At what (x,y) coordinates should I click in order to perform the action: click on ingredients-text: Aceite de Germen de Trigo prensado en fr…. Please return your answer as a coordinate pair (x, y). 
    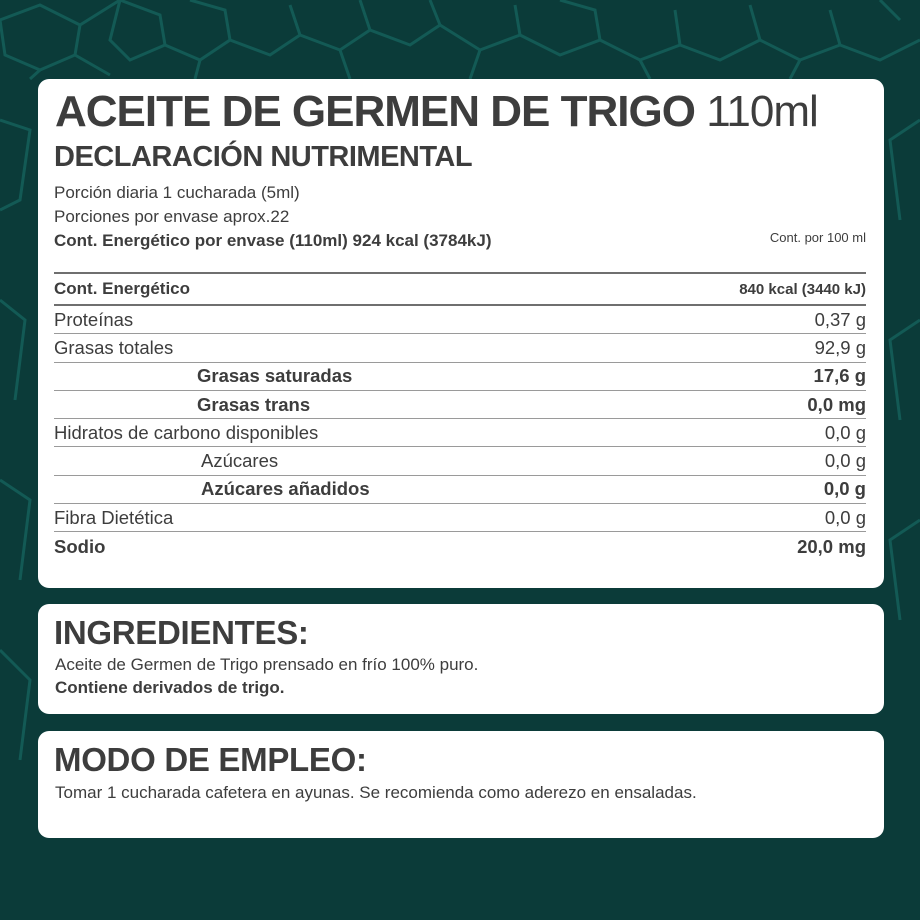
    Looking at the image, I should click on (267, 664).